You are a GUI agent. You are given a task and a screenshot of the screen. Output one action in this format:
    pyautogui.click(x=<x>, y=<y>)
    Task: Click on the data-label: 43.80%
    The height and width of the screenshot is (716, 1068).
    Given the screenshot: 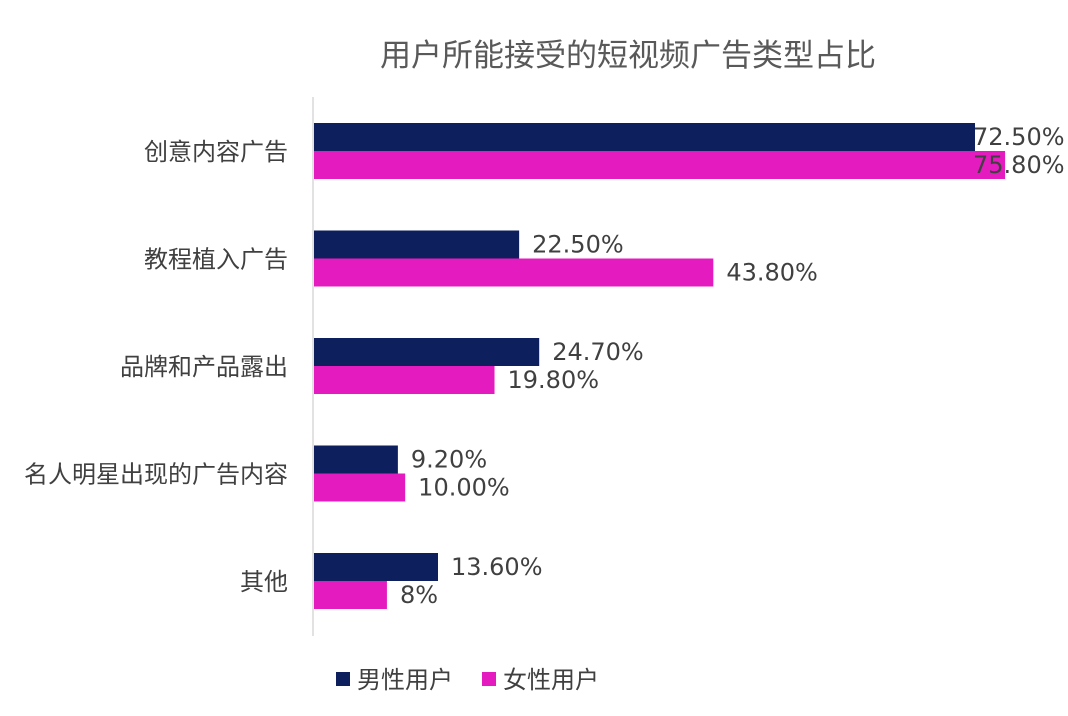 What is the action you would take?
    pyautogui.click(x=772, y=273)
    